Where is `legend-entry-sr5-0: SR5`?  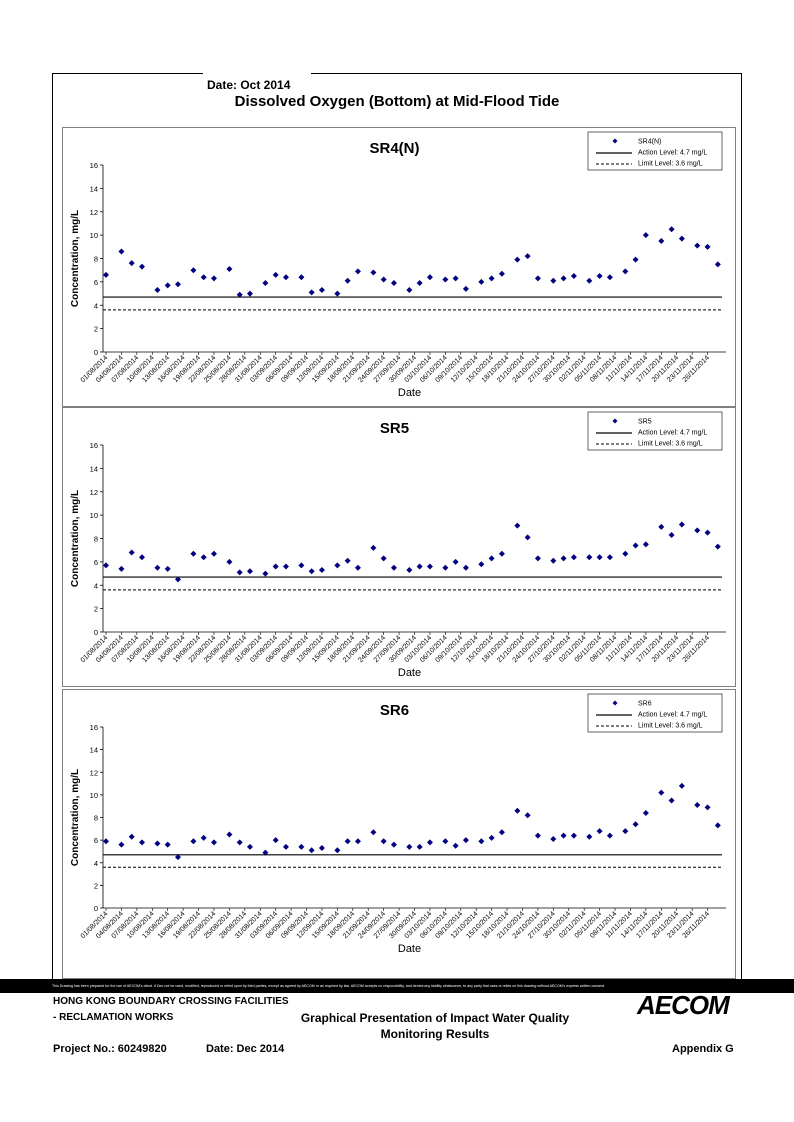
legend-entry-sr5-0: SR5 is located at coordinates (645, 422).